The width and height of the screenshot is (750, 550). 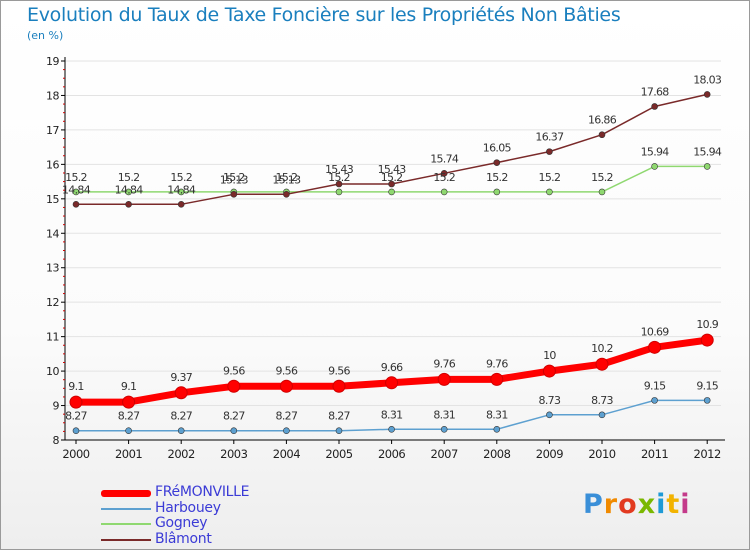 I want to click on data-label-blamont: 16.86, so click(x=602, y=120).